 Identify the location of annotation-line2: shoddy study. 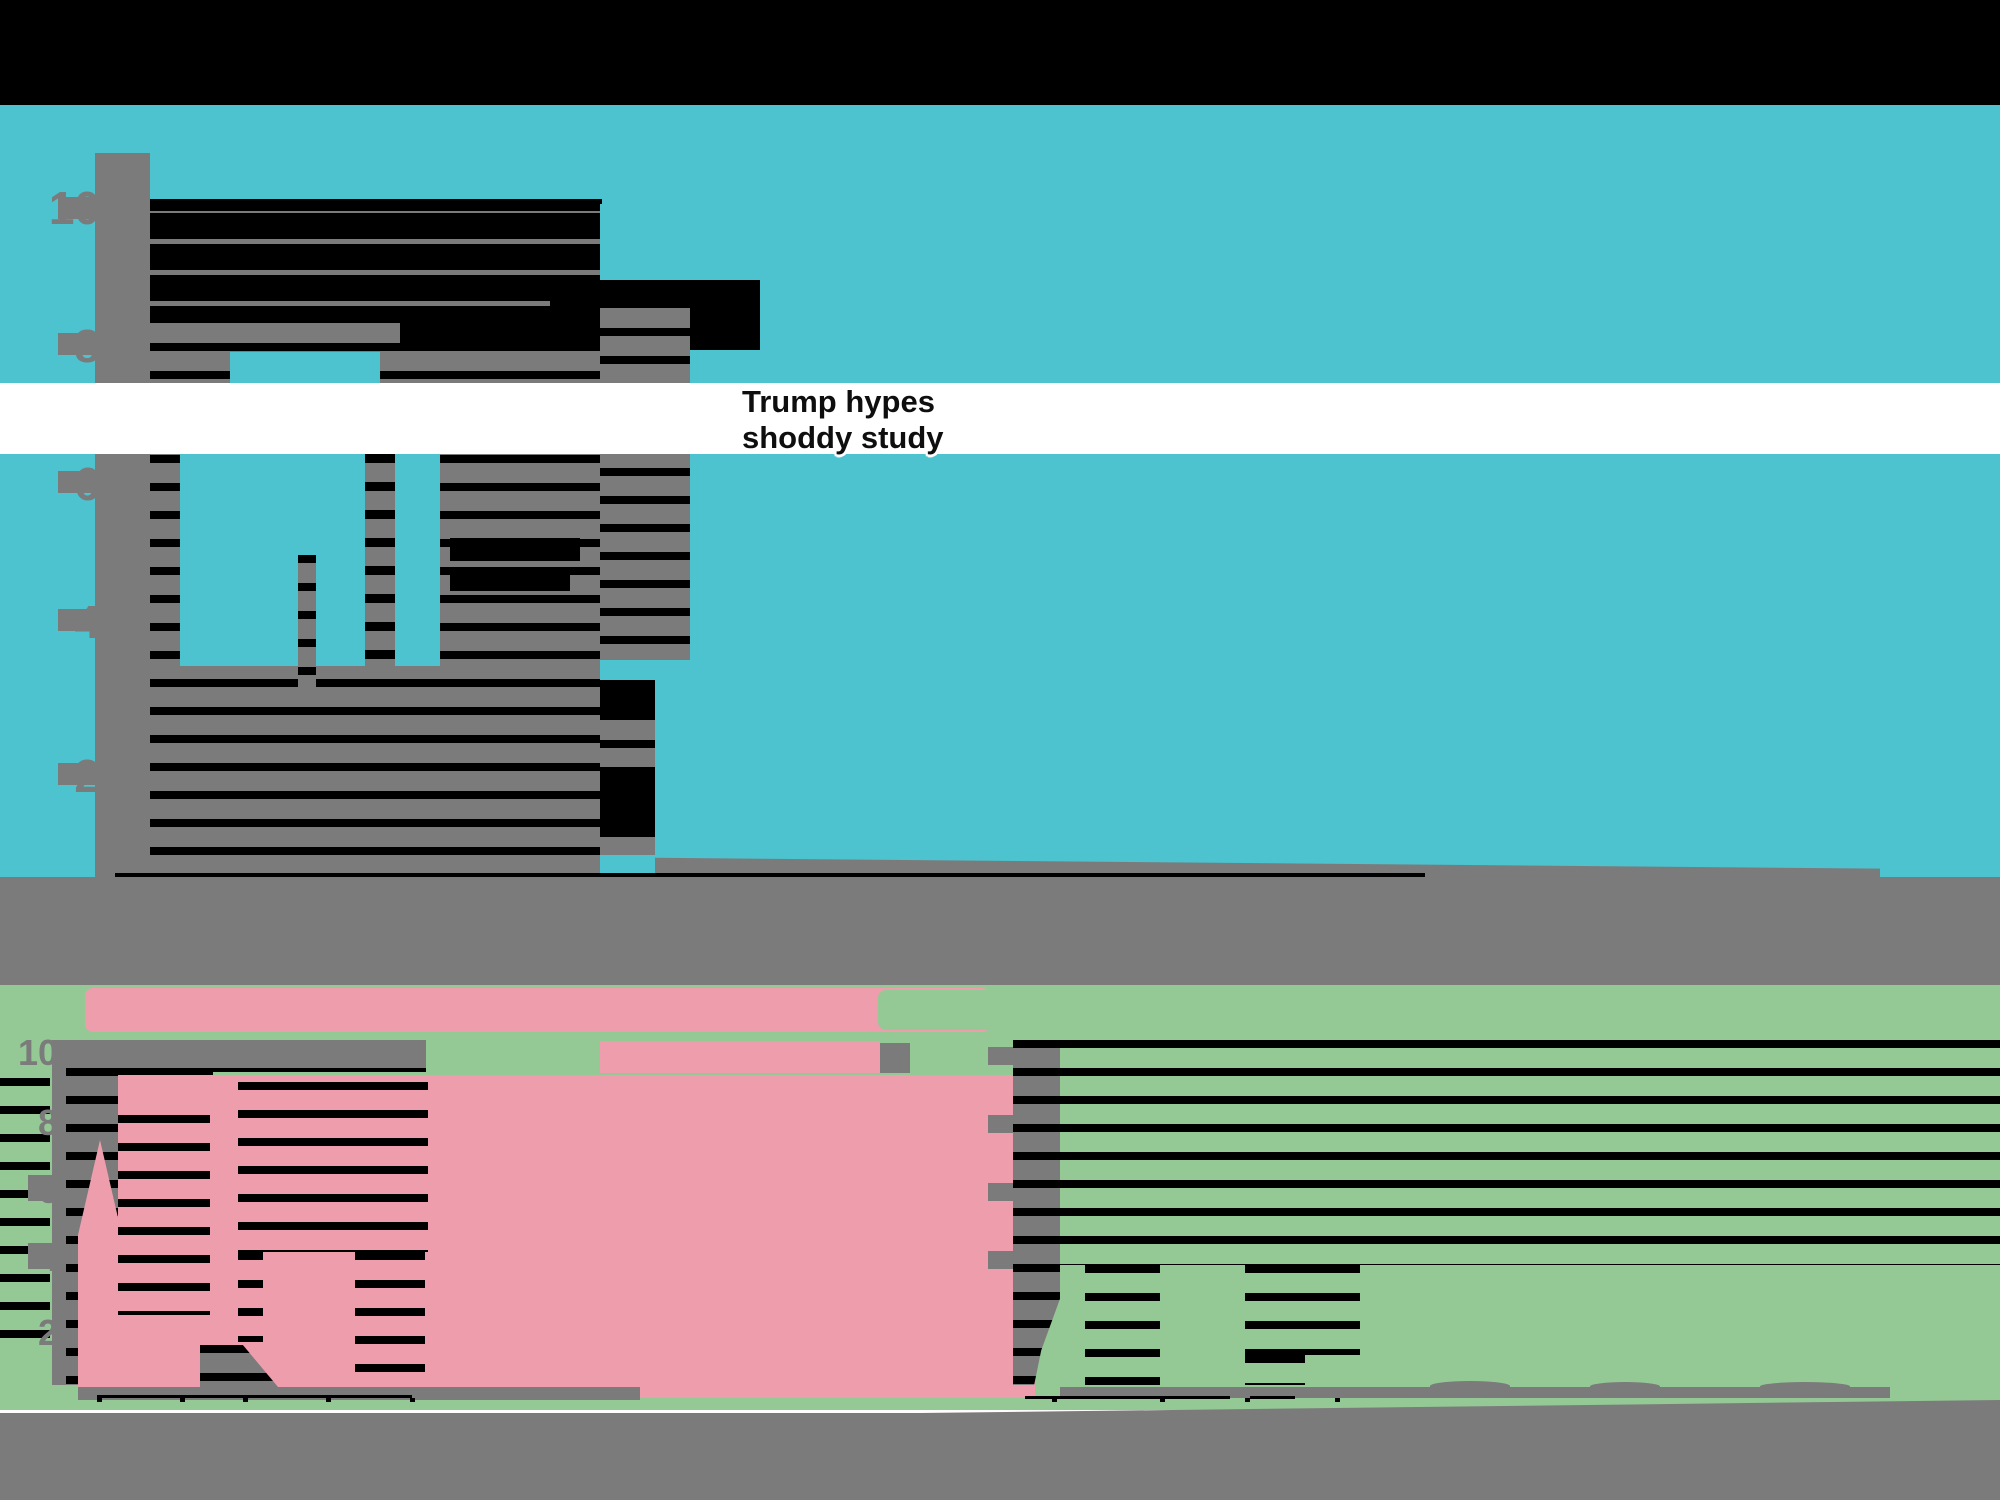
(843, 437).